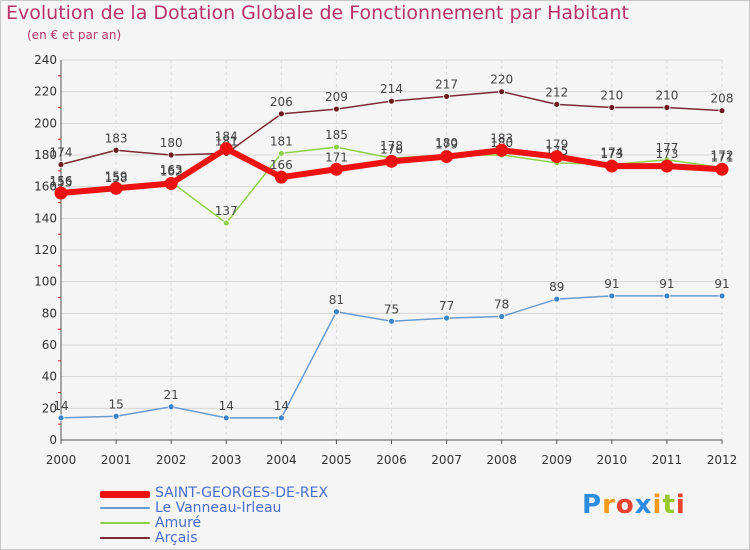 The height and width of the screenshot is (550, 750). I want to click on logo-letter: r, so click(609, 505).